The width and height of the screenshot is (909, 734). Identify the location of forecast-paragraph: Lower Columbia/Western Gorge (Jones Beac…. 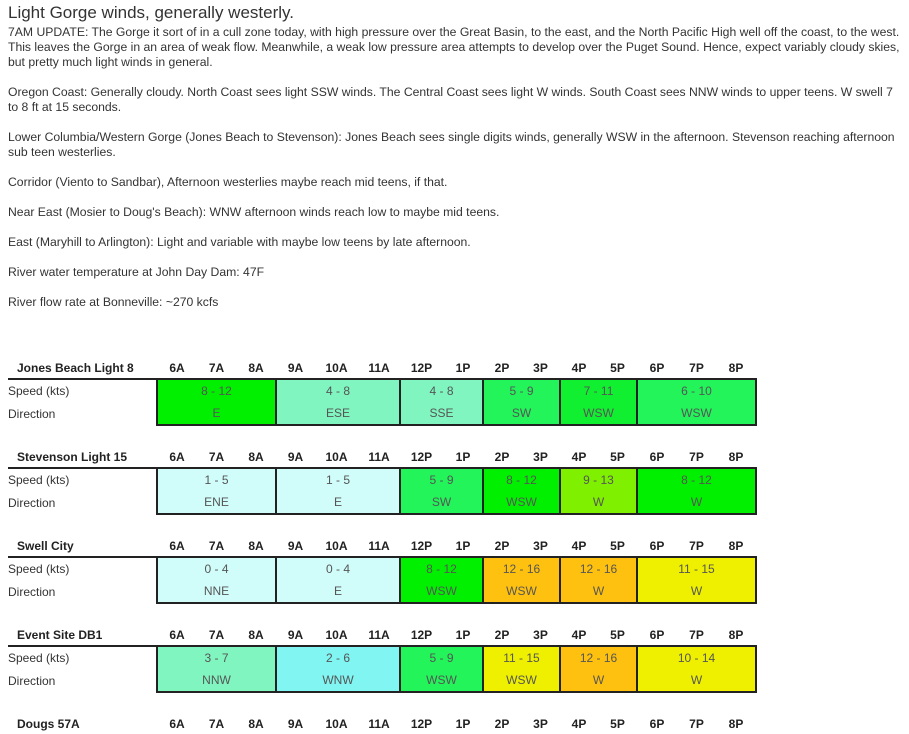
(451, 144).